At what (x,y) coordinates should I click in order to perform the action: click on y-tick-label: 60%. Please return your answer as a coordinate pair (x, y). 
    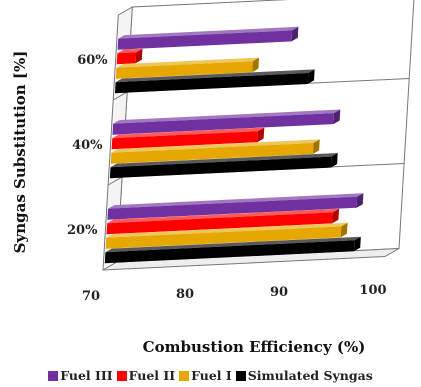
    Looking at the image, I should click on (92, 60).